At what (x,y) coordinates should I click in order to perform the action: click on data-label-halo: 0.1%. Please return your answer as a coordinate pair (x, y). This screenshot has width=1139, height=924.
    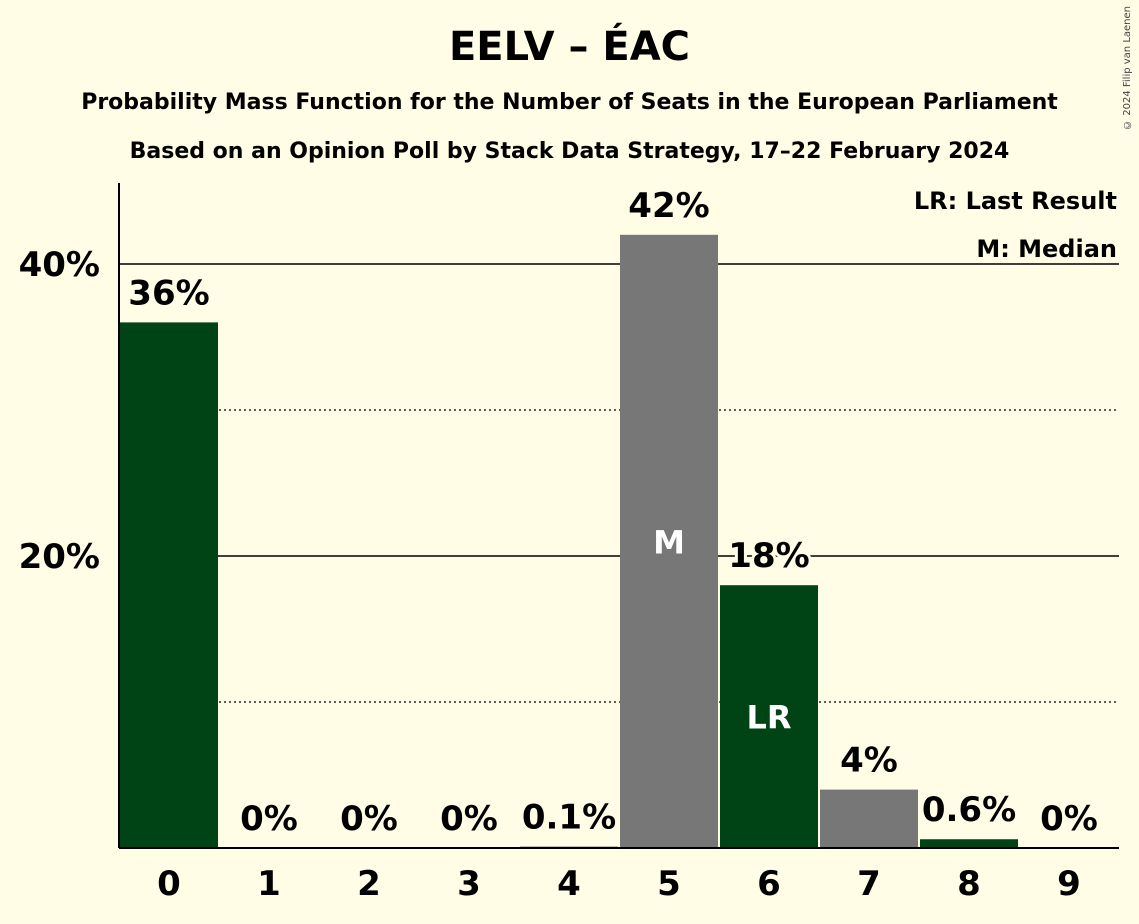
    Looking at the image, I should click on (569, 818).